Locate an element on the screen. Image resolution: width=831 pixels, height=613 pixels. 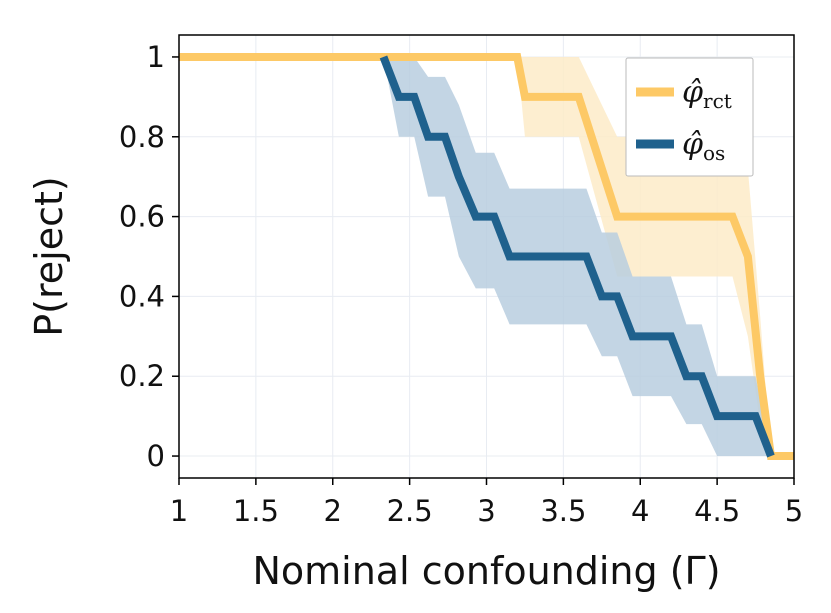
y-tick-label: 1 is located at coordinates (156, 57).